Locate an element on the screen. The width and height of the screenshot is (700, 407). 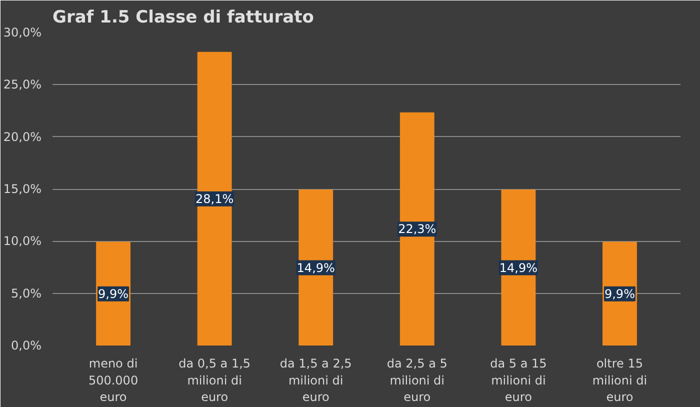
y-tick-label: 10,0% is located at coordinates (22, 241).